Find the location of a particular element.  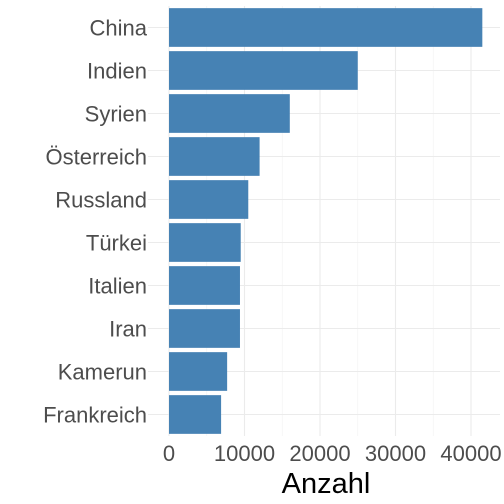

x-tick-label: 10000 is located at coordinates (244, 453).